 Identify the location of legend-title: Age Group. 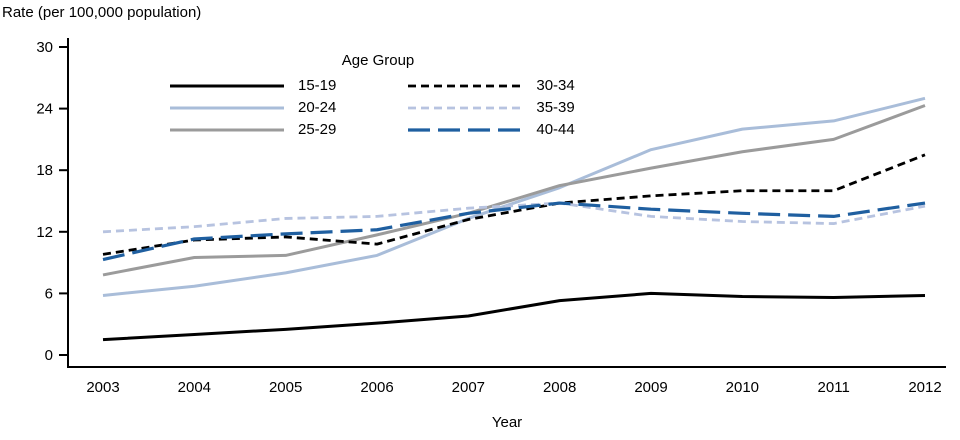
(378, 60).